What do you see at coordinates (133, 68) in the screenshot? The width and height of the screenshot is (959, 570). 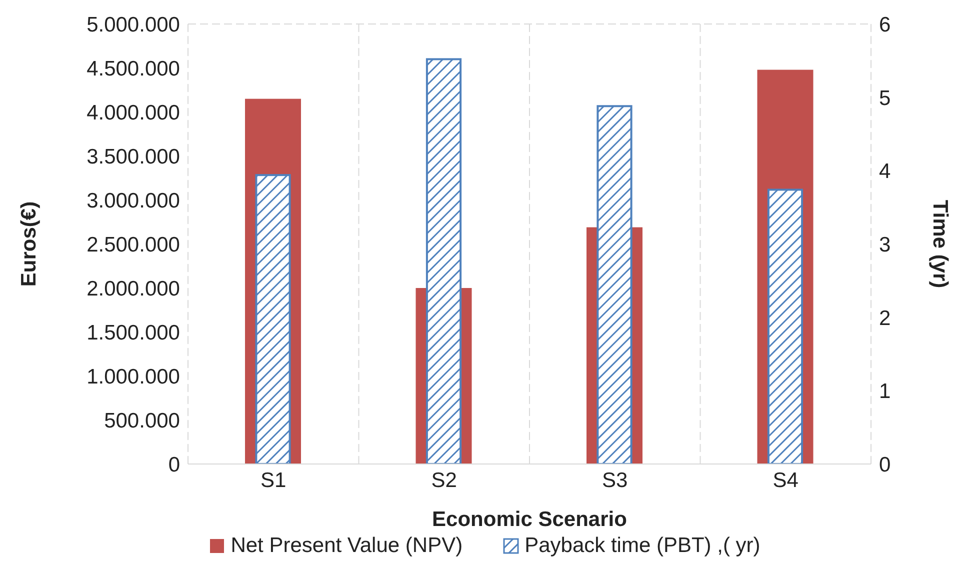 I see `y-tick-label: 4.500.000` at bounding box center [133, 68].